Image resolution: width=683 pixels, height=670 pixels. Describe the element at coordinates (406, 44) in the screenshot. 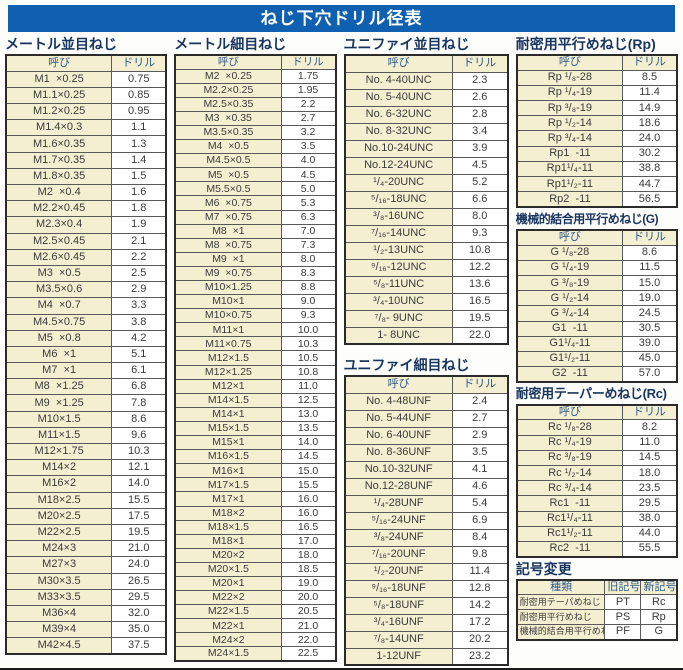

I see `section-heading-unified-coarse: ユニファイ並目ねじ` at that location.